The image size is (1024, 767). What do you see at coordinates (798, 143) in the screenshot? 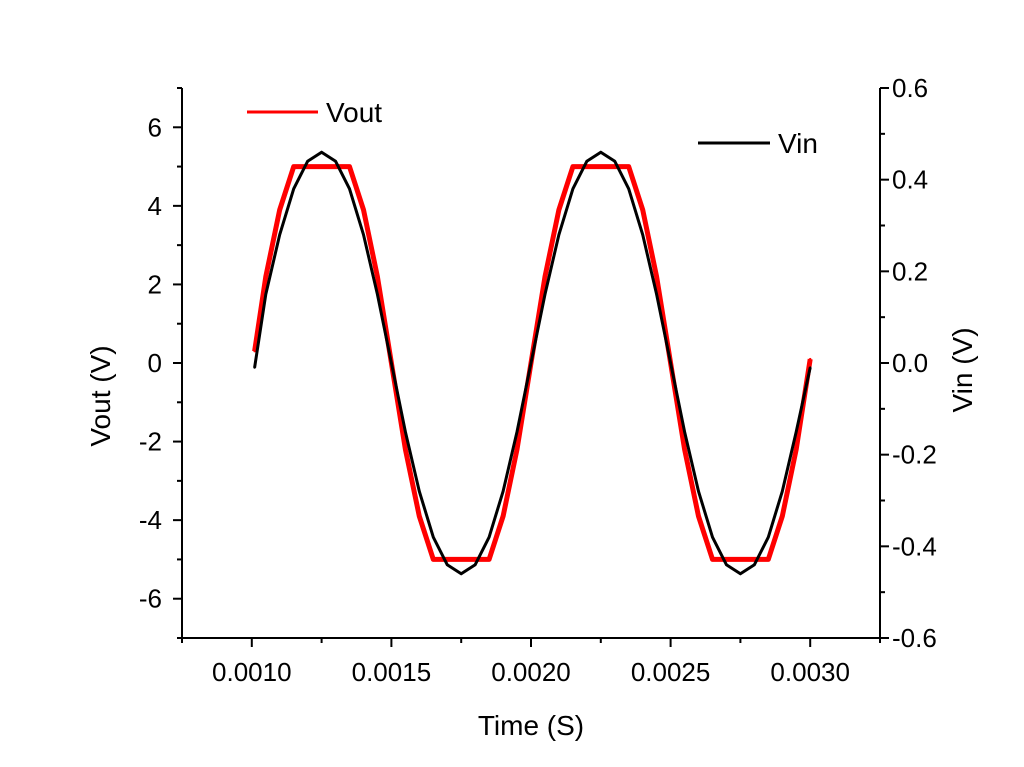
I see `legend-vin-label: Vin` at bounding box center [798, 143].